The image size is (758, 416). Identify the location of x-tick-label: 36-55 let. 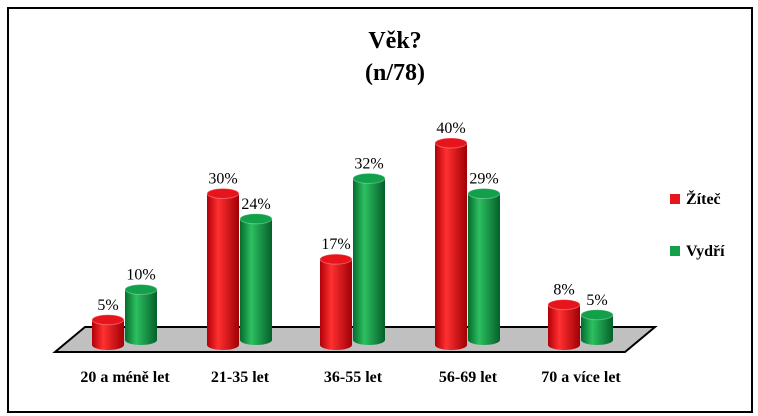
(353, 377).